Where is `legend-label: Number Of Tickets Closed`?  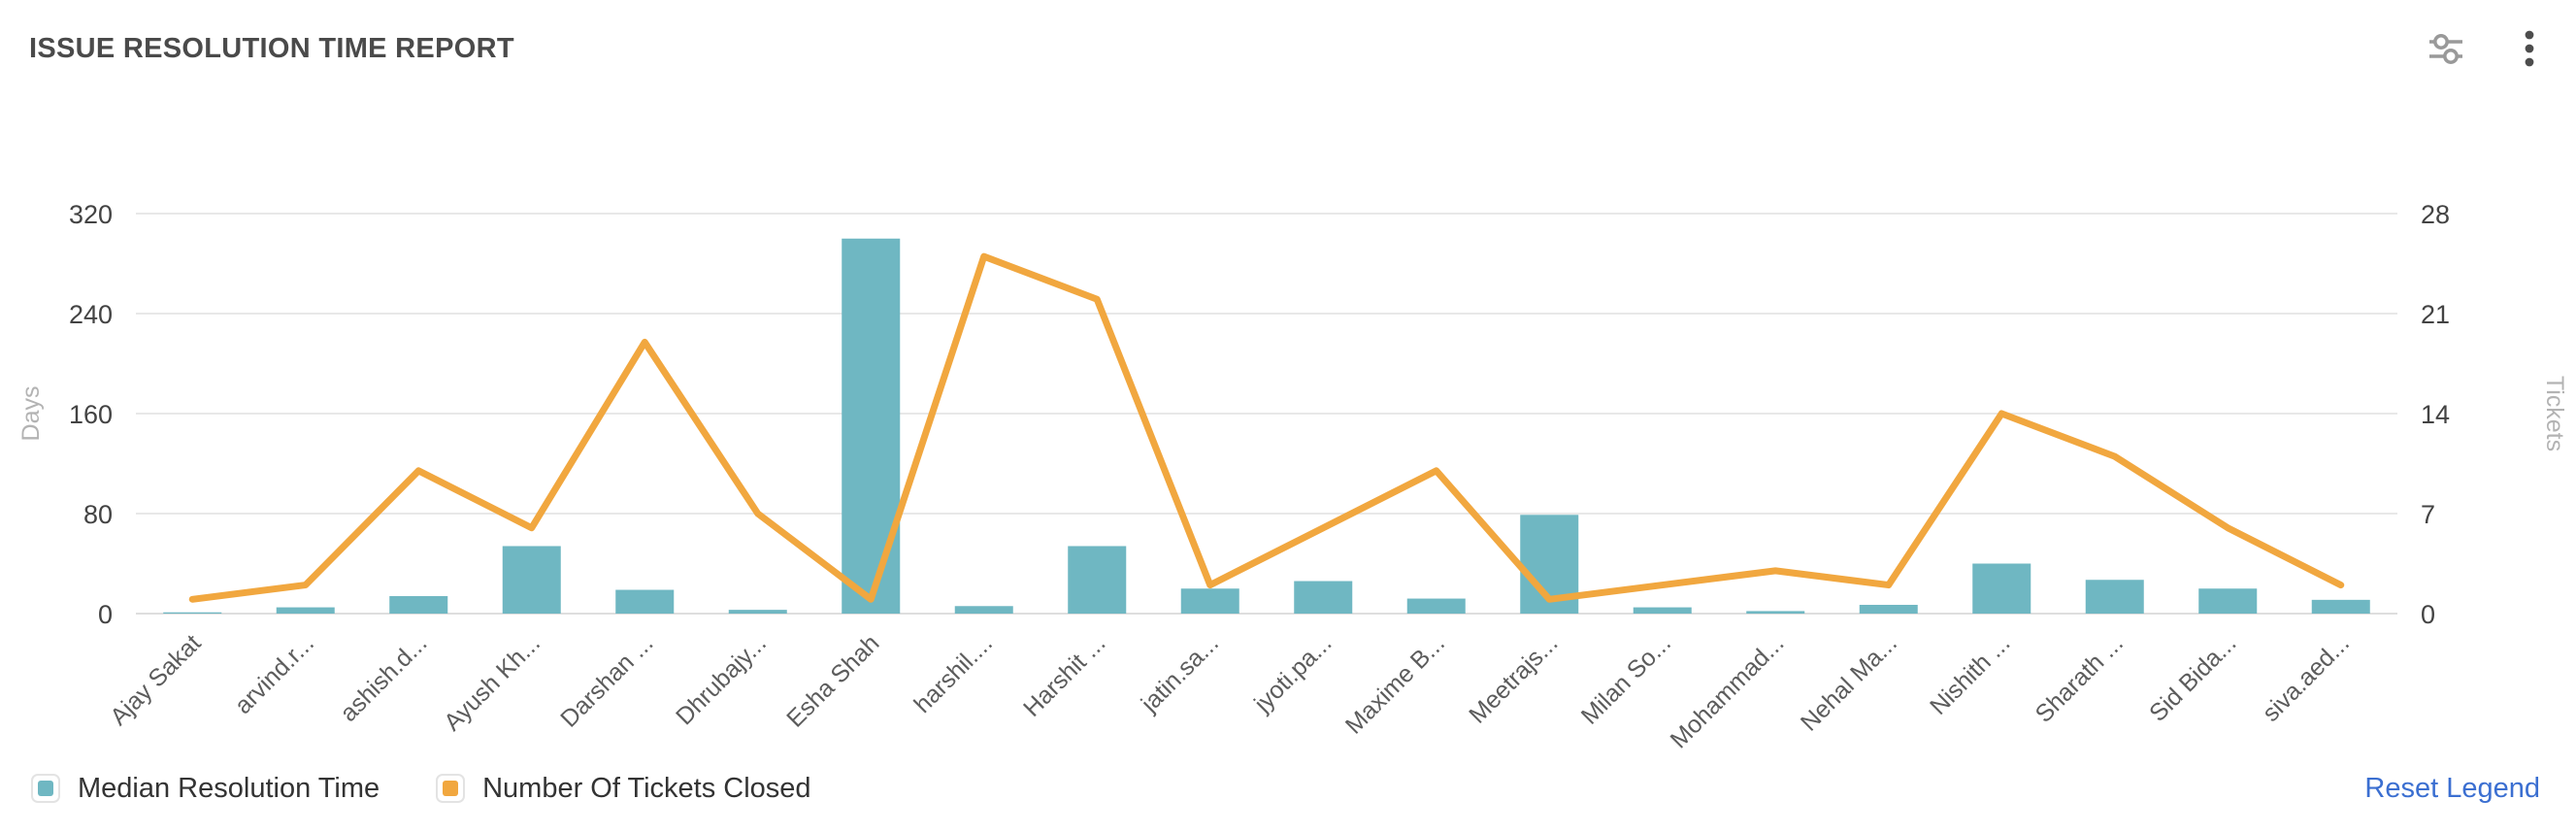
legend-label: Number Of Tickets Closed is located at coordinates (646, 788).